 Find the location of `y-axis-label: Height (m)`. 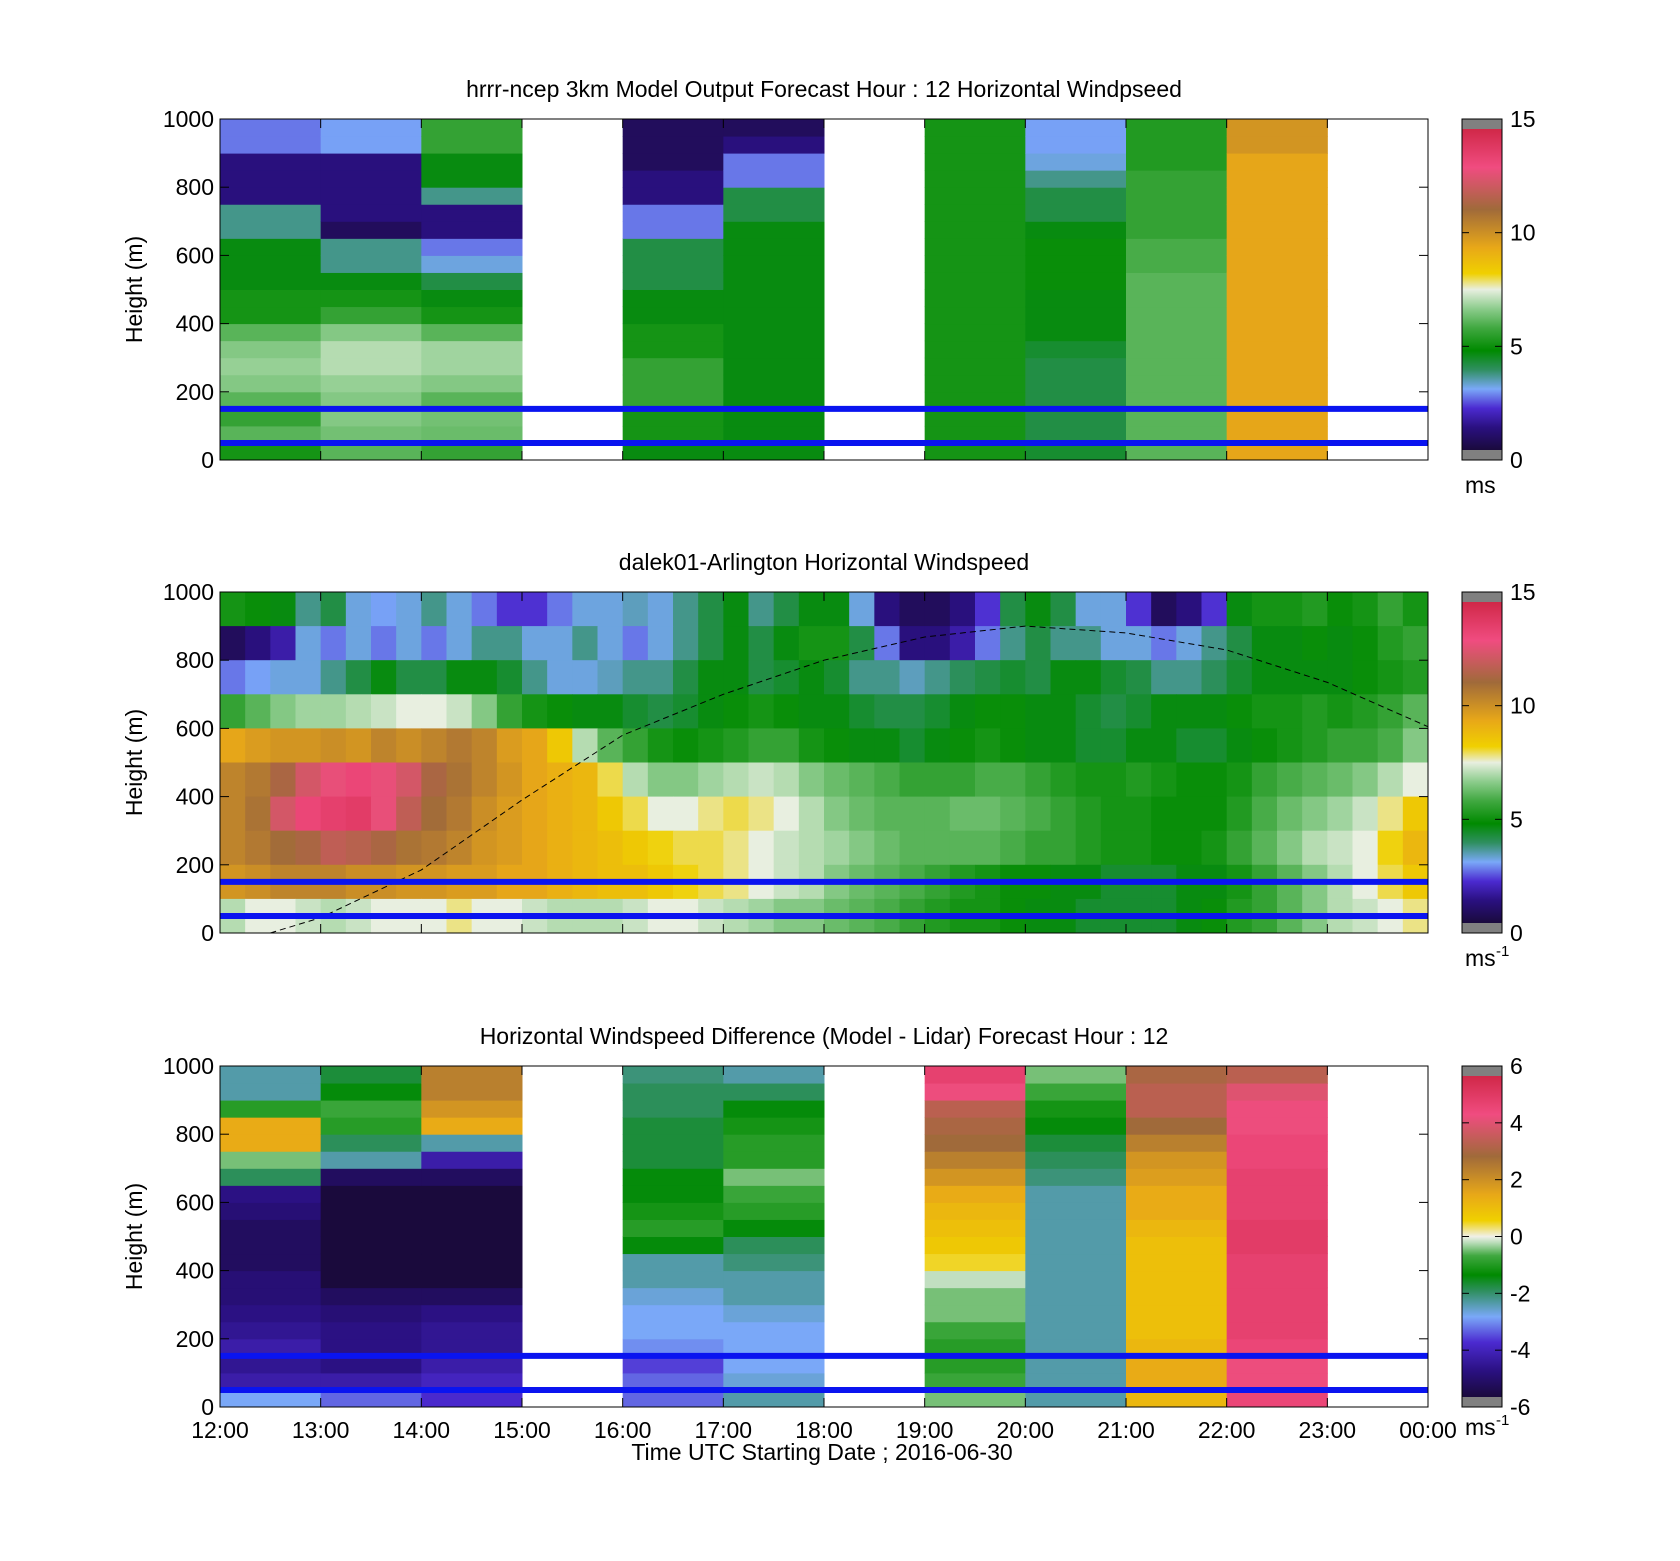

y-axis-label: Height (m) is located at coordinates (134, 762).